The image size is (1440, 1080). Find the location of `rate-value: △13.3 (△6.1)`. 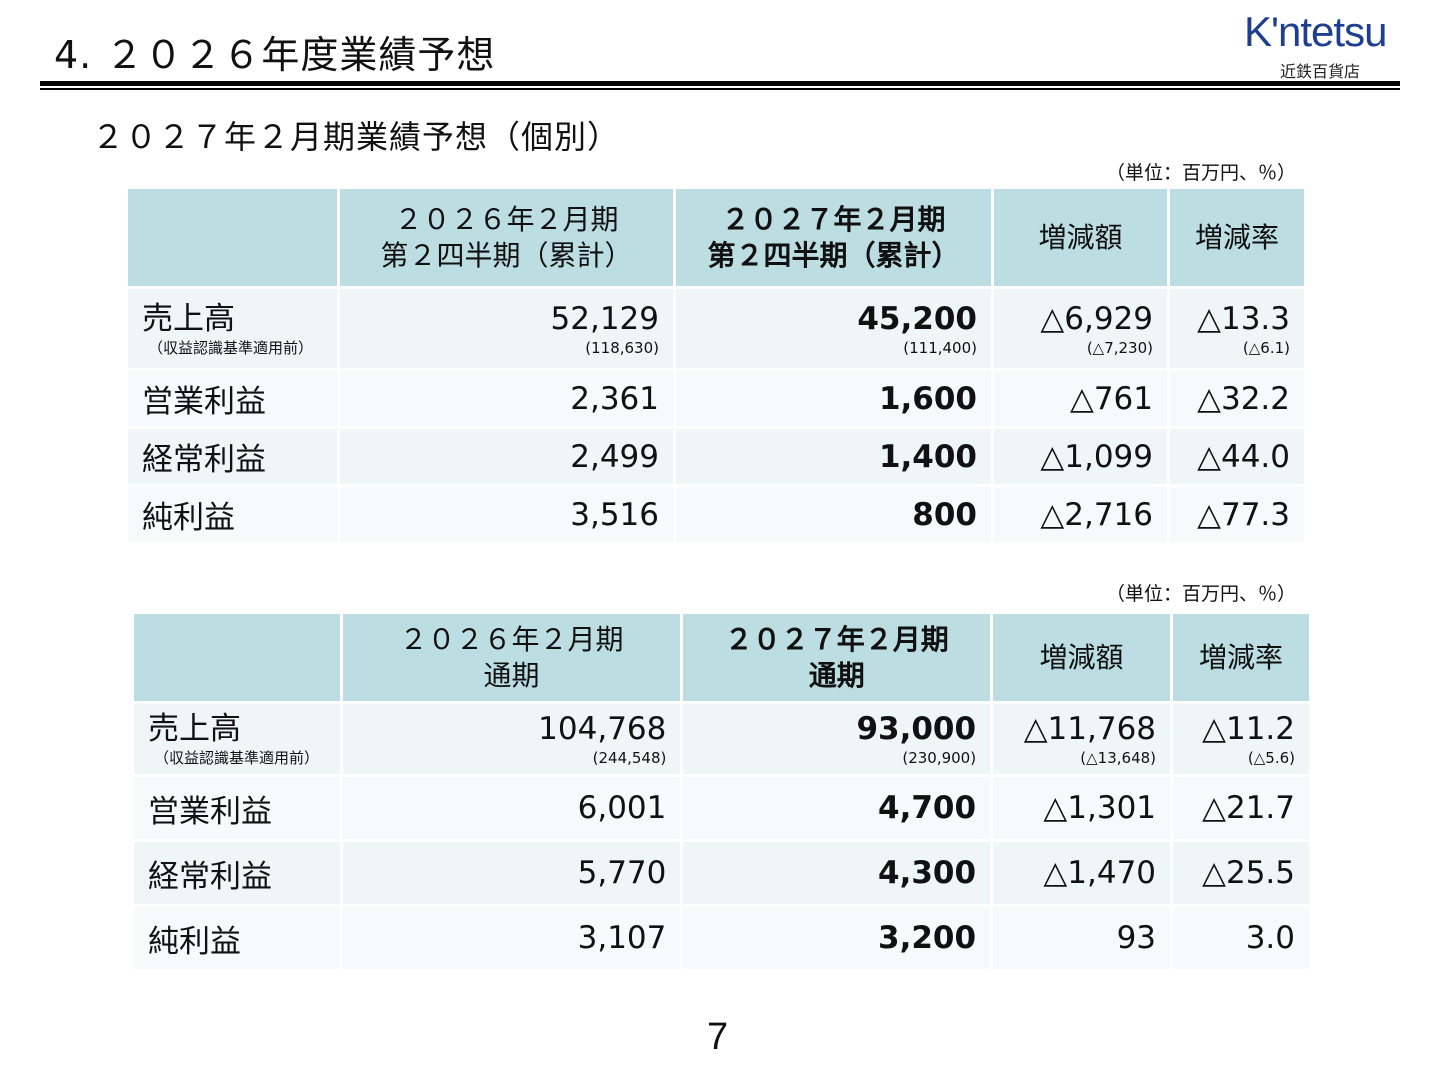

rate-value: △13.3 (△6.1) is located at coordinates (1237, 328).